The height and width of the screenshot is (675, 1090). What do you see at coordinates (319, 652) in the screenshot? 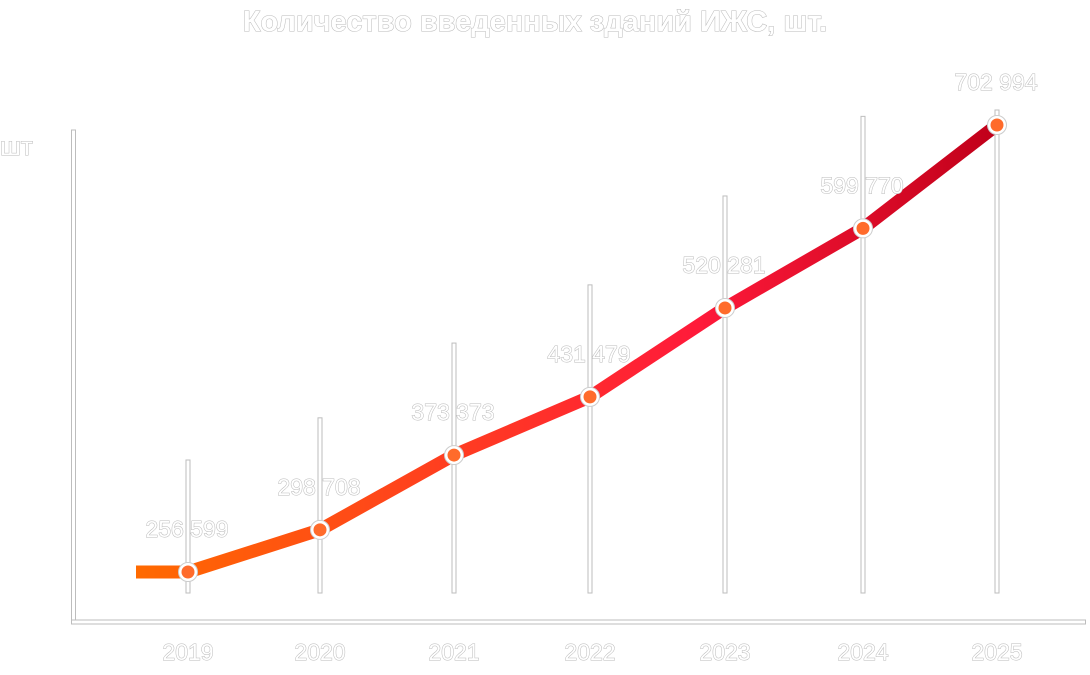
I see `x-tick-label: 2020` at bounding box center [319, 652].